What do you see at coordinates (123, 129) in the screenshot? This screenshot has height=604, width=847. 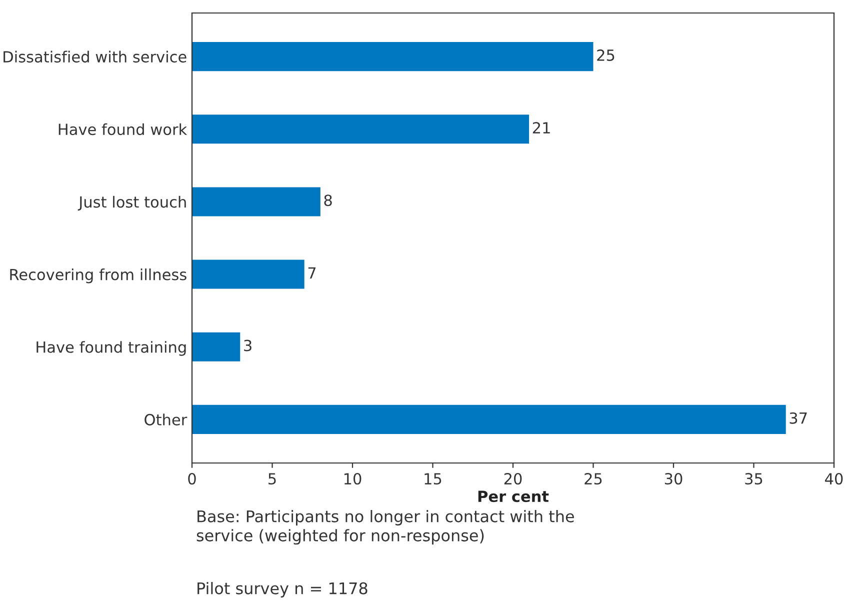 I see `y-tick-label: Have found work` at bounding box center [123, 129].